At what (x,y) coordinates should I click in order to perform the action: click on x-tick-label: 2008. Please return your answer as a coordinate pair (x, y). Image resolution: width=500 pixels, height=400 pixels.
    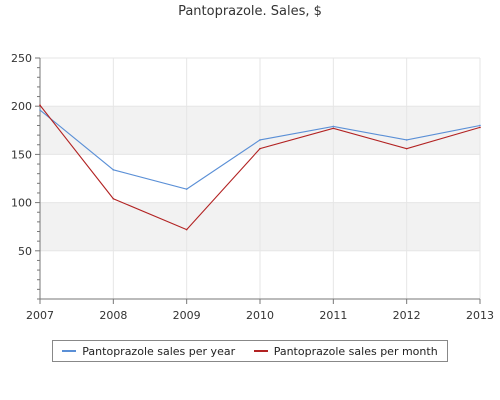
    Looking at the image, I should click on (113, 315).